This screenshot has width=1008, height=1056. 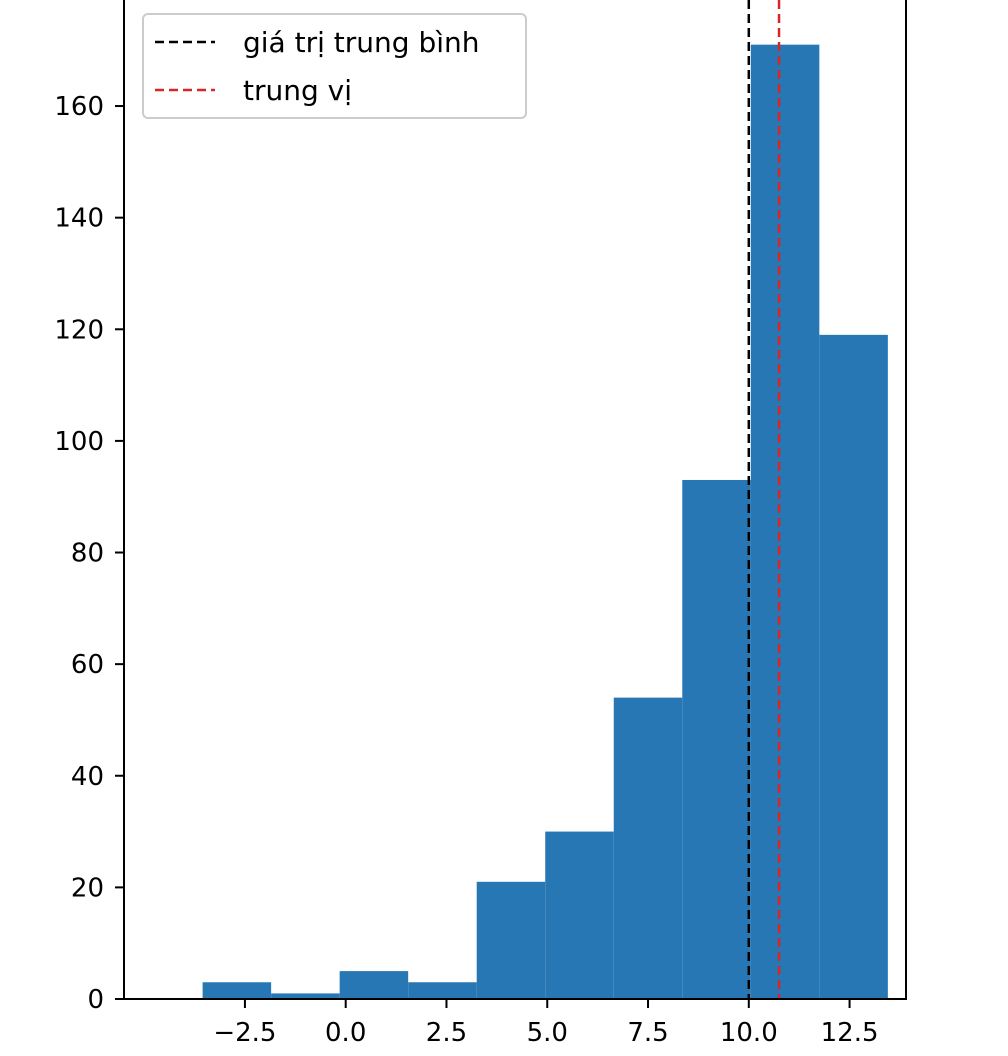 What do you see at coordinates (79, 219) in the screenshot?
I see `y-tick-label: 140` at bounding box center [79, 219].